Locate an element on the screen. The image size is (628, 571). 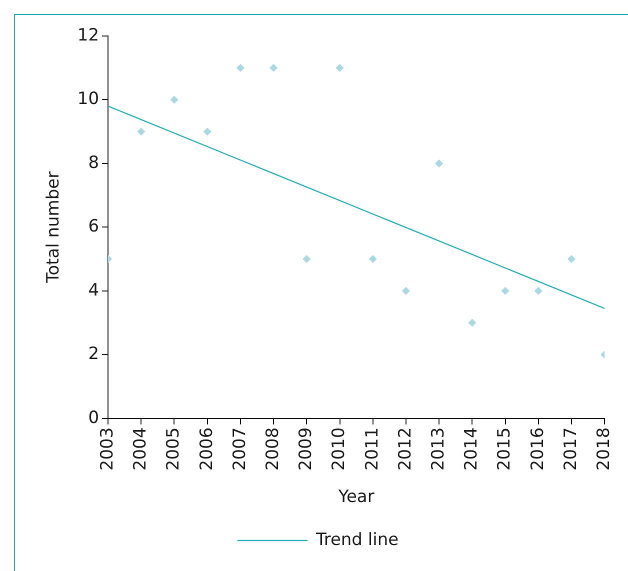
x-tick-label: 2011 is located at coordinates (372, 449).